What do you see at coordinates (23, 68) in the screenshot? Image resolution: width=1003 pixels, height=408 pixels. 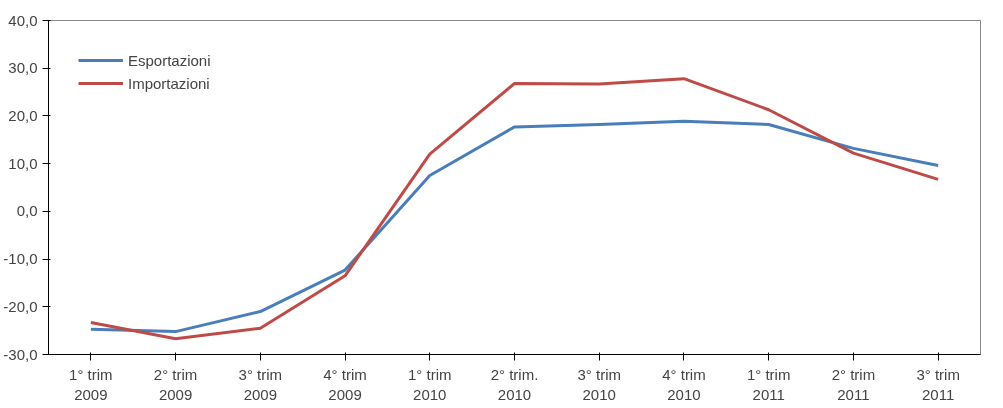 I see `y-tick-label: 30,0` at bounding box center [23, 68].